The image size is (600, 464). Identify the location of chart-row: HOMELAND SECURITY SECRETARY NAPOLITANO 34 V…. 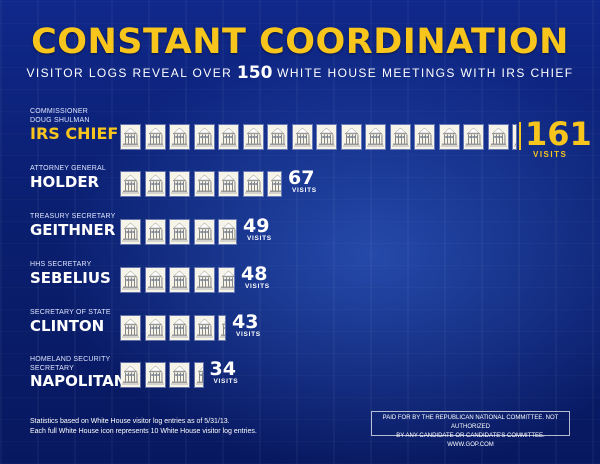
(300, 376).